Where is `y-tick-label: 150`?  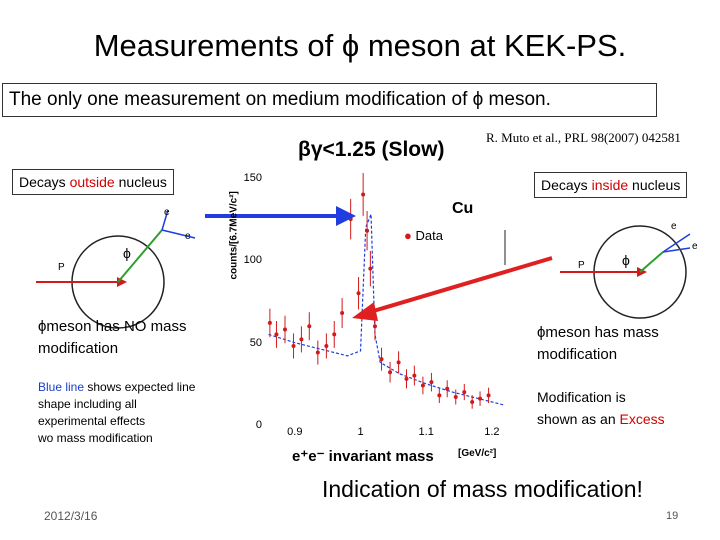 y-tick-label: 150 is located at coordinates (252, 178).